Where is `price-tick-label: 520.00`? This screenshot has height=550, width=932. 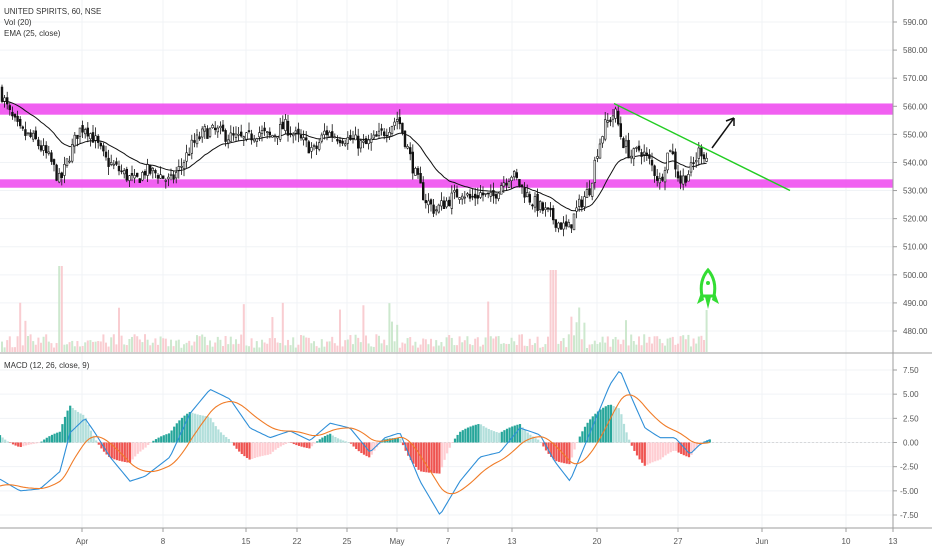
price-tick-label: 520.00 is located at coordinates (915, 219).